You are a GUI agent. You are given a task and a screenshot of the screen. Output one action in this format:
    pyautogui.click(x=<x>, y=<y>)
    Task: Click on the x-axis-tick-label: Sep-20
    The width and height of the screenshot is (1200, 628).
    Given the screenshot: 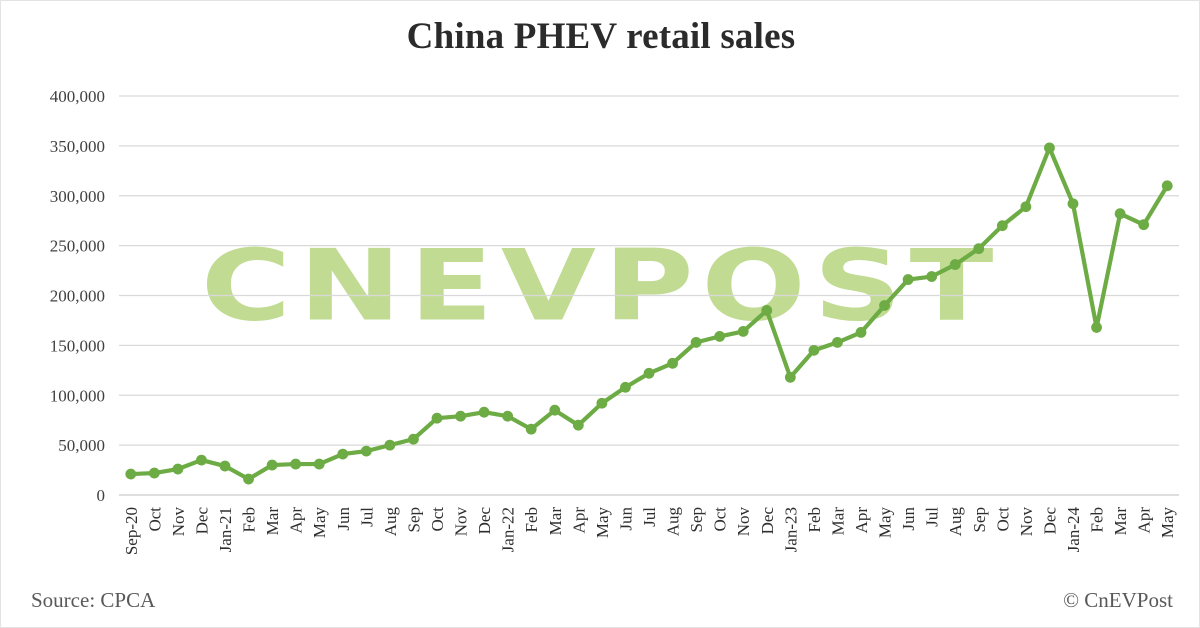 What is the action you would take?
    pyautogui.click(x=131, y=531)
    